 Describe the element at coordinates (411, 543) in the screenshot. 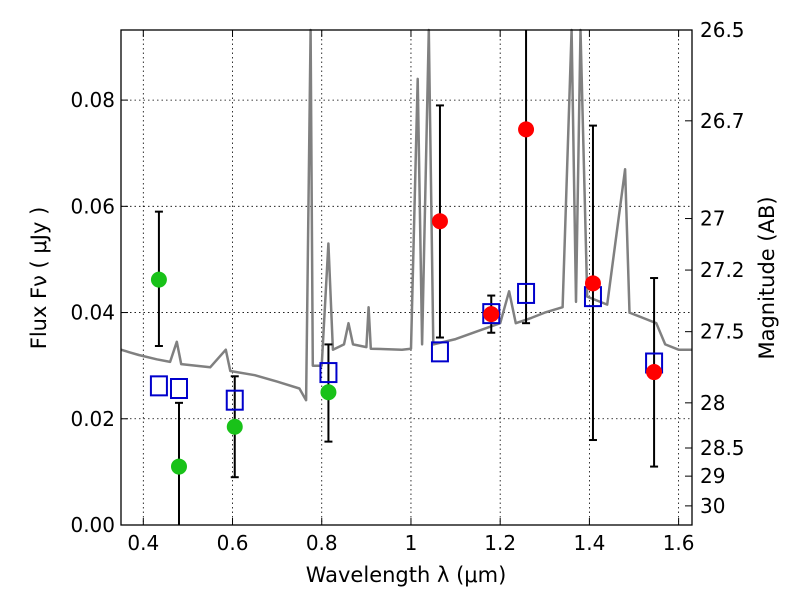

I see `x-tick-label: 1` at that location.